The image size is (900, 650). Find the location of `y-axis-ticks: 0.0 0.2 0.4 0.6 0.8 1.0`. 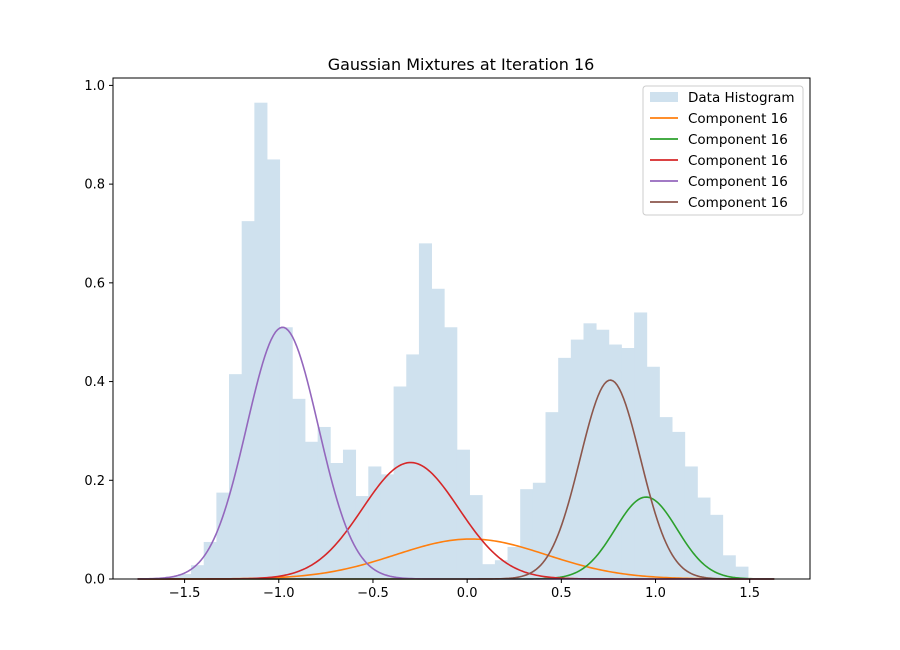

y-axis-ticks: 0.0 0.2 0.4 0.6 0.8 1.0 is located at coordinates (98, 333).